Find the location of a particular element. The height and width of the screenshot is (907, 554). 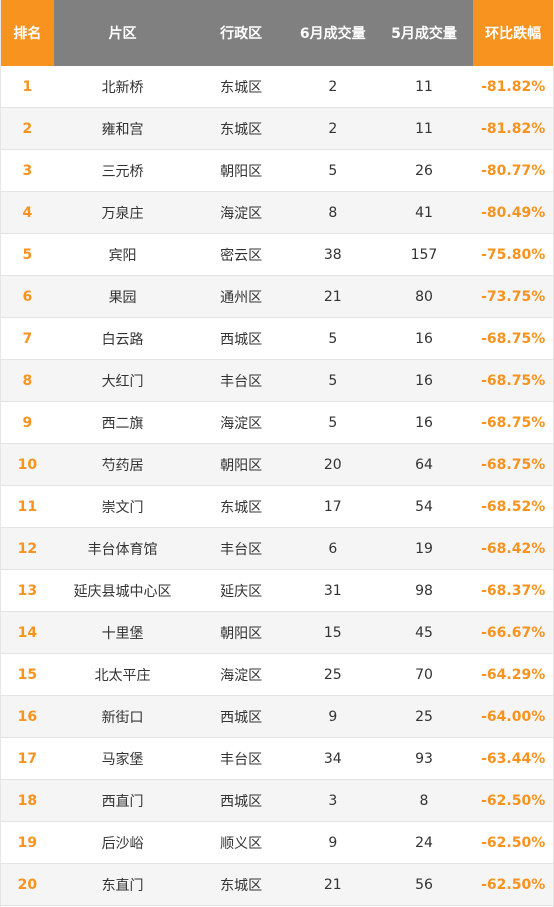

may-volume-cell: 98 is located at coordinates (424, 590).